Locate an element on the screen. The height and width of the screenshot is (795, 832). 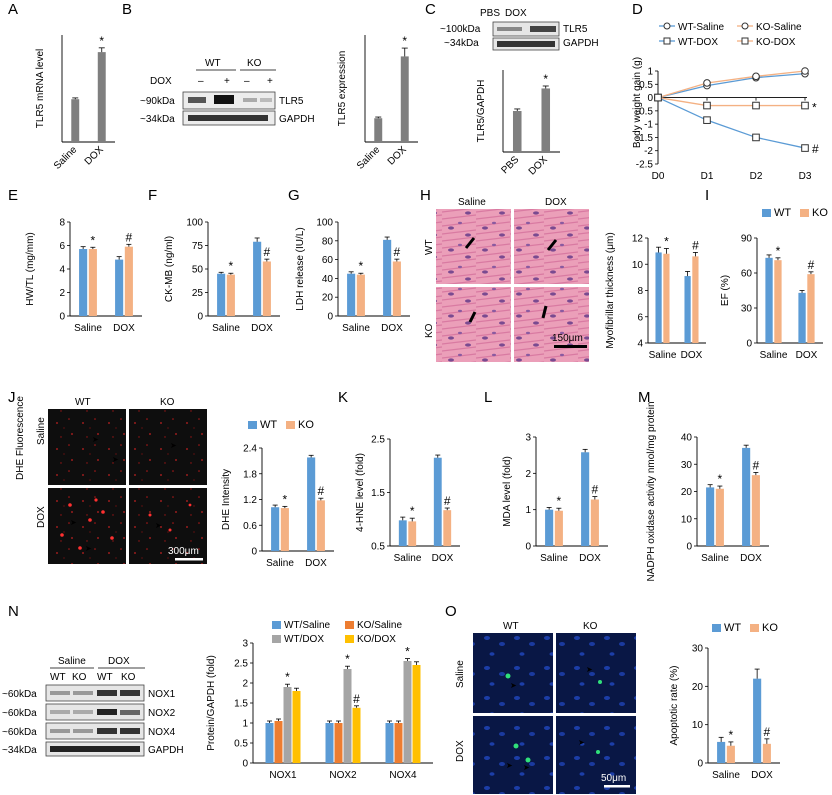
blot-n-band-gapdh: GAPDH is located at coordinates (166, 750).